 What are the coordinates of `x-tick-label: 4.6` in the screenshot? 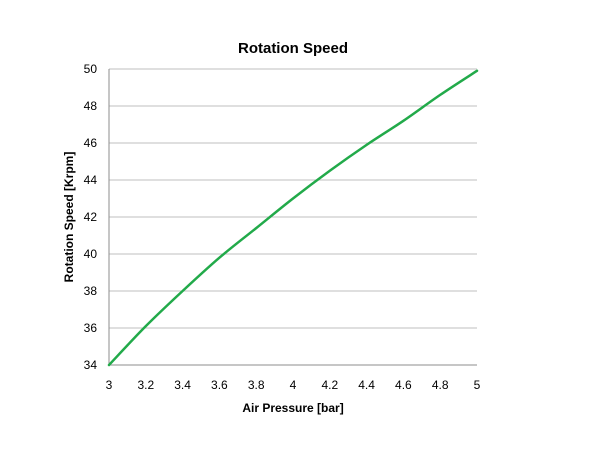 It's located at (403, 385).